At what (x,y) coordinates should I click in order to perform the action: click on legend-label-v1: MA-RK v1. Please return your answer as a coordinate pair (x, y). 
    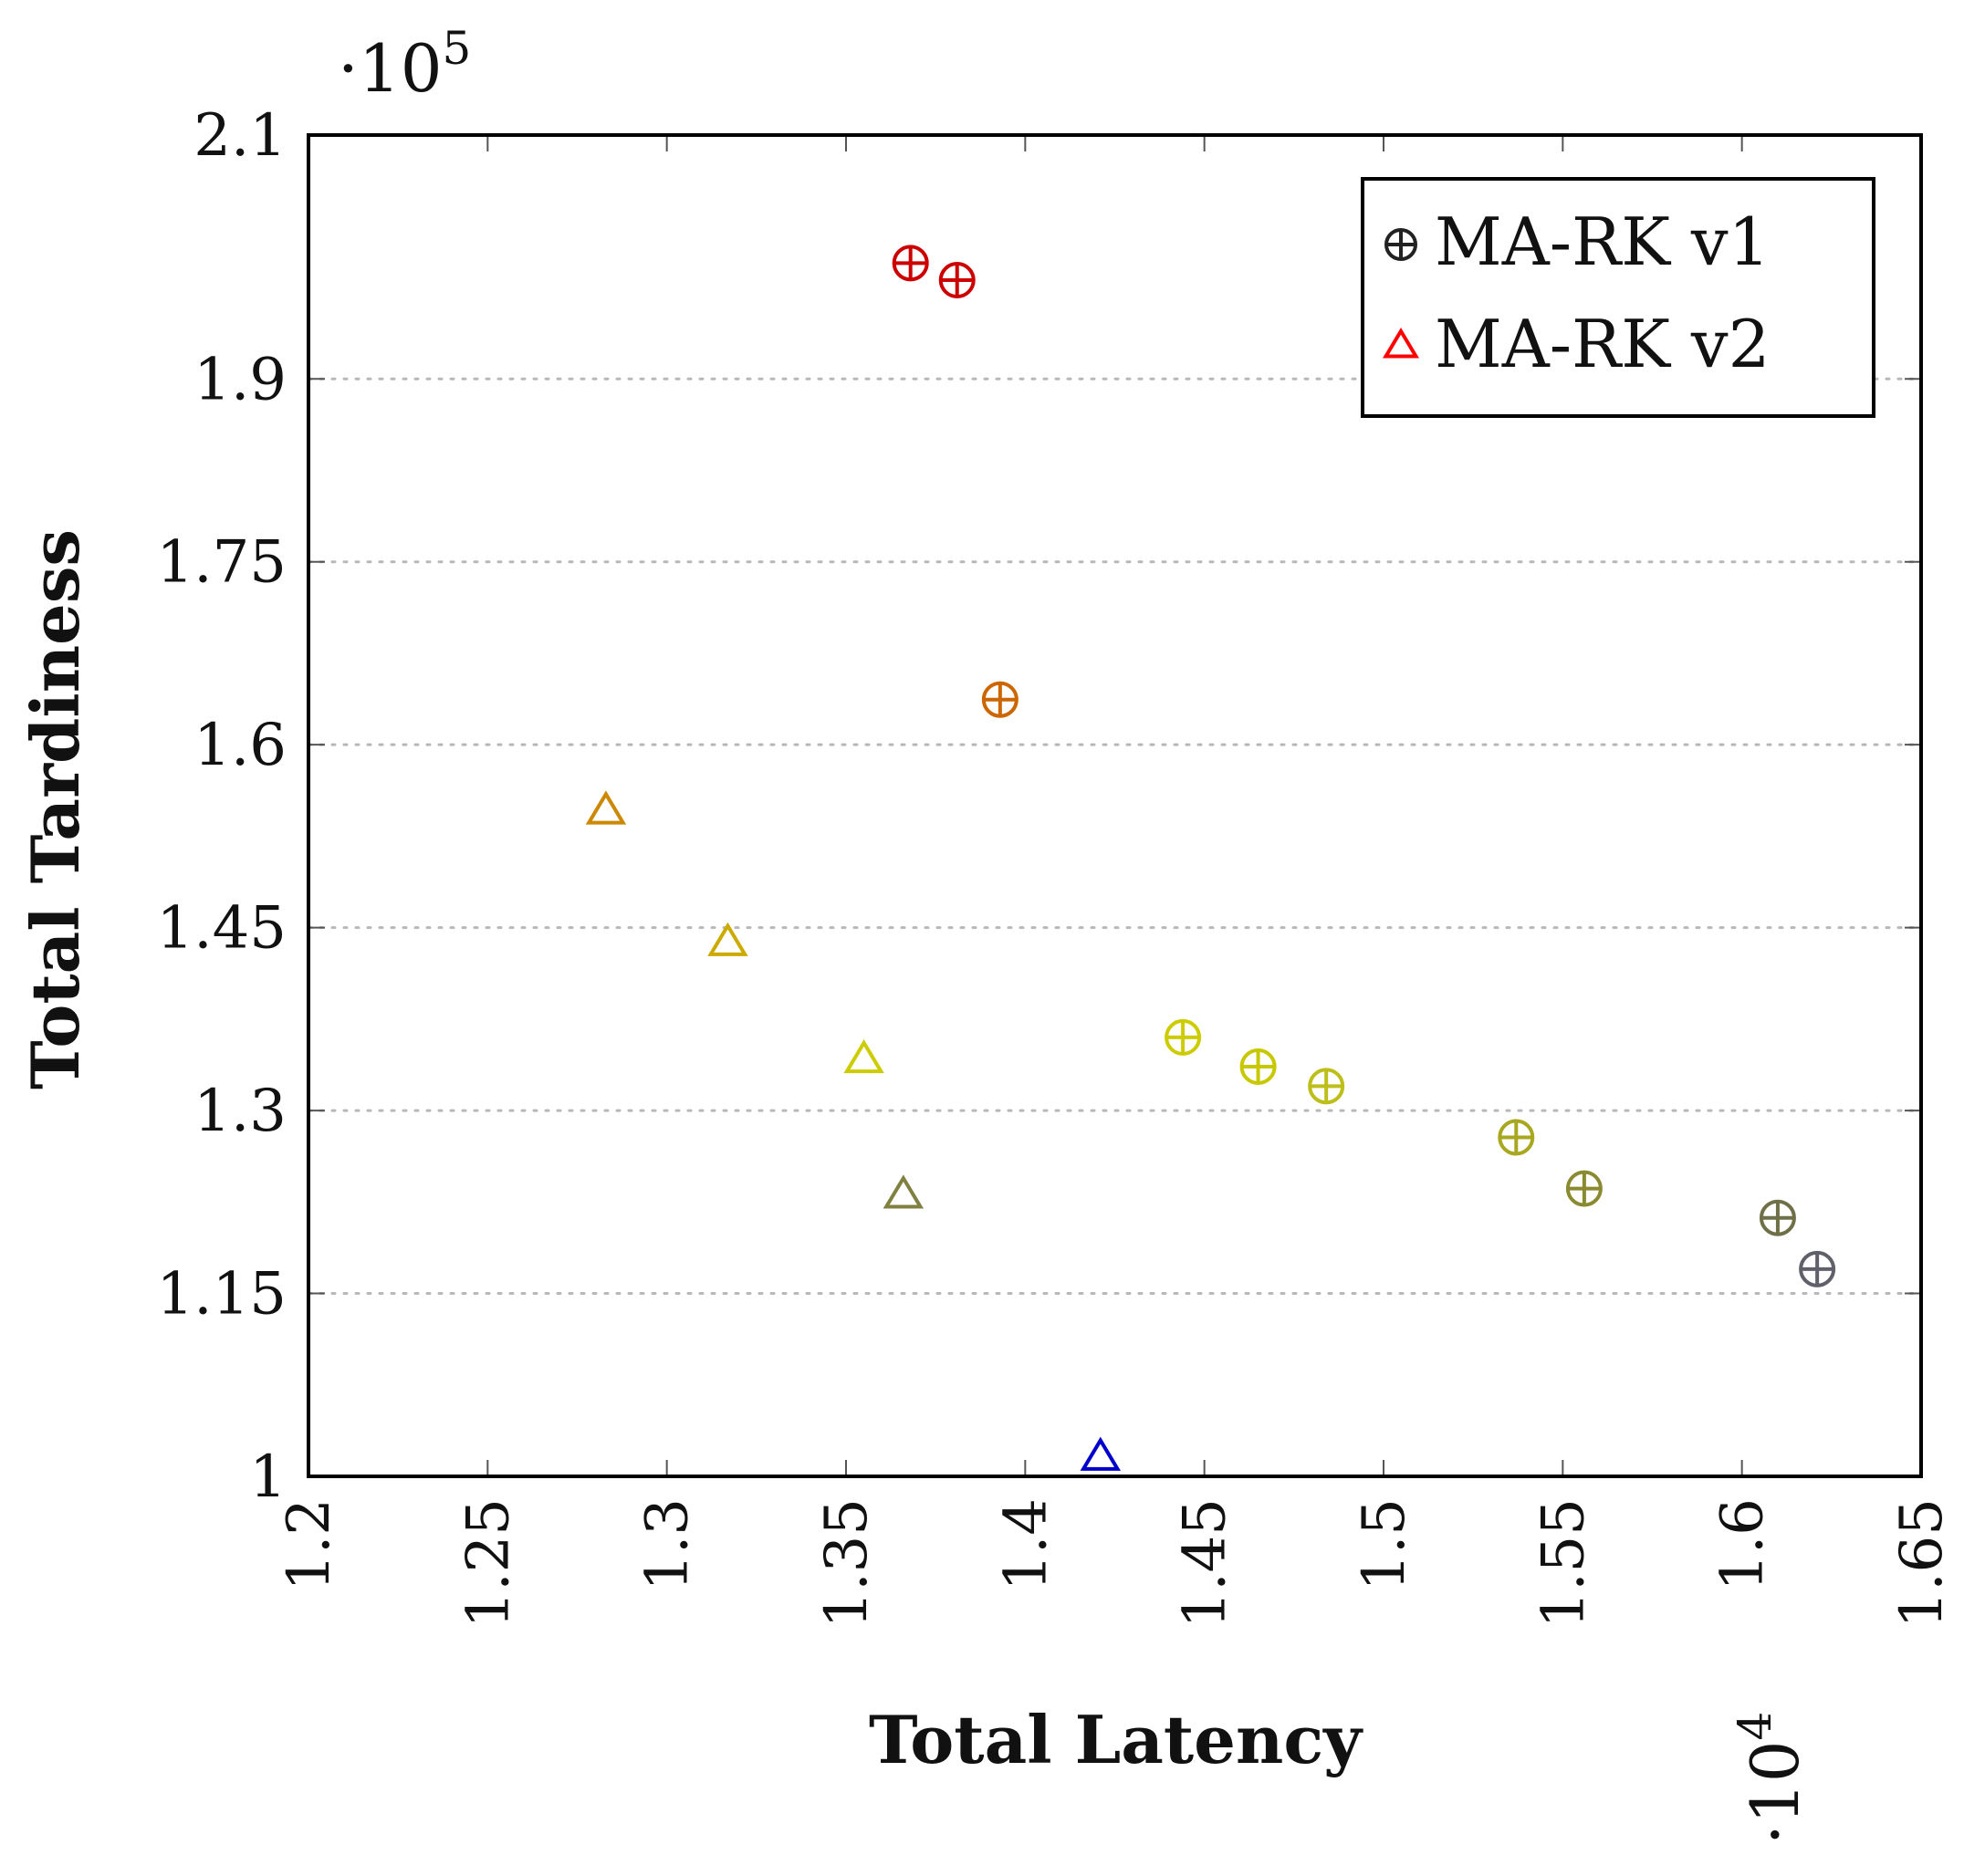
    Looking at the image, I should click on (1602, 242).